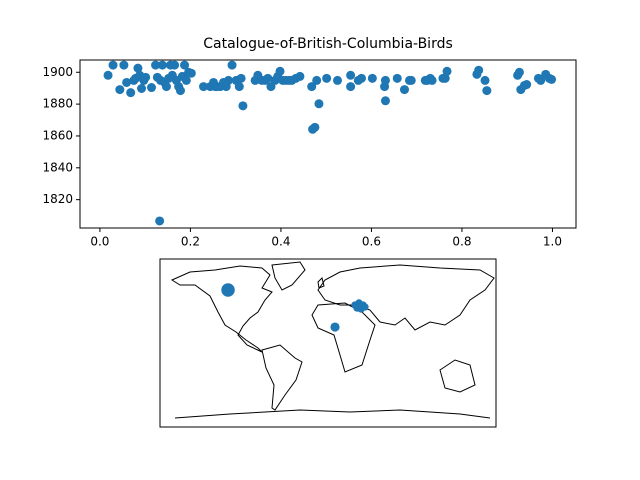 This screenshot has width=640, height=480. Describe the element at coordinates (371, 242) in the screenshot. I see `x-tick-label: 0.6` at that location.